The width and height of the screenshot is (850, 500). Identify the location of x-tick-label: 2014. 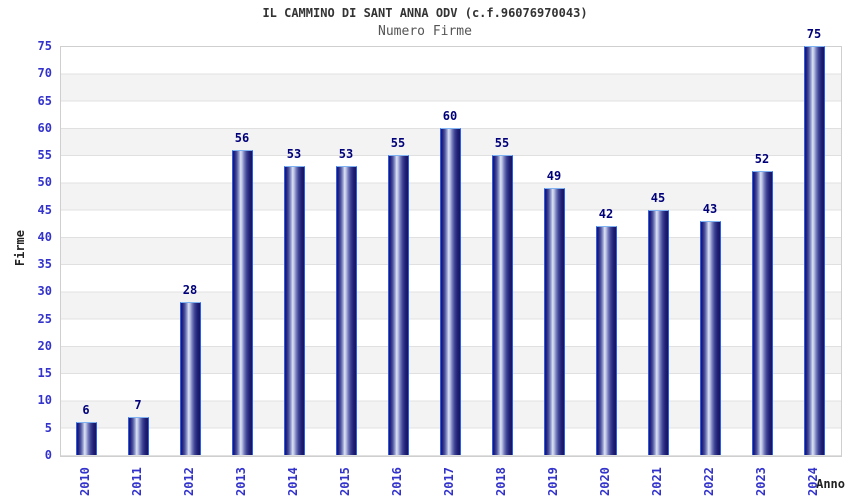
(293, 481).